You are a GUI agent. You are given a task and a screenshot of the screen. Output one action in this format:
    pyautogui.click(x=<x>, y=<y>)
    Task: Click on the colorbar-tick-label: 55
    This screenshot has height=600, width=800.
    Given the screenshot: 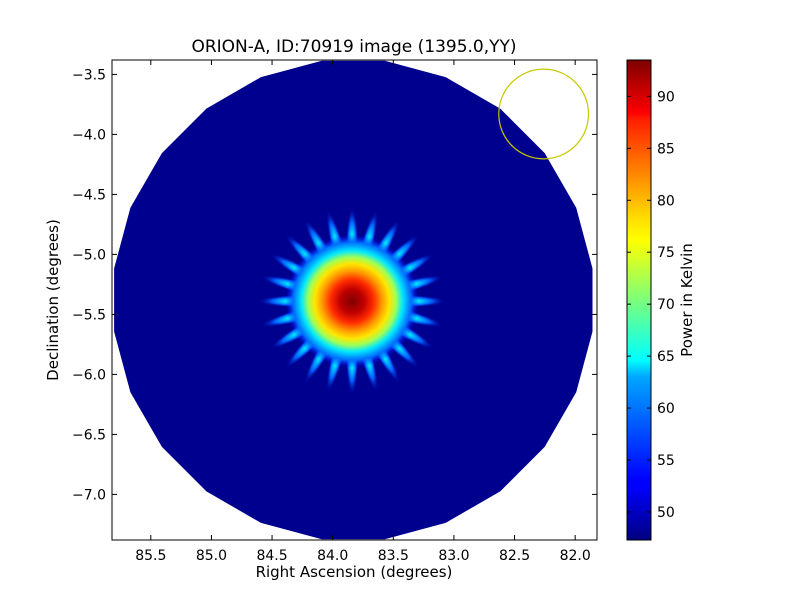 What is the action you would take?
    pyautogui.click(x=666, y=461)
    